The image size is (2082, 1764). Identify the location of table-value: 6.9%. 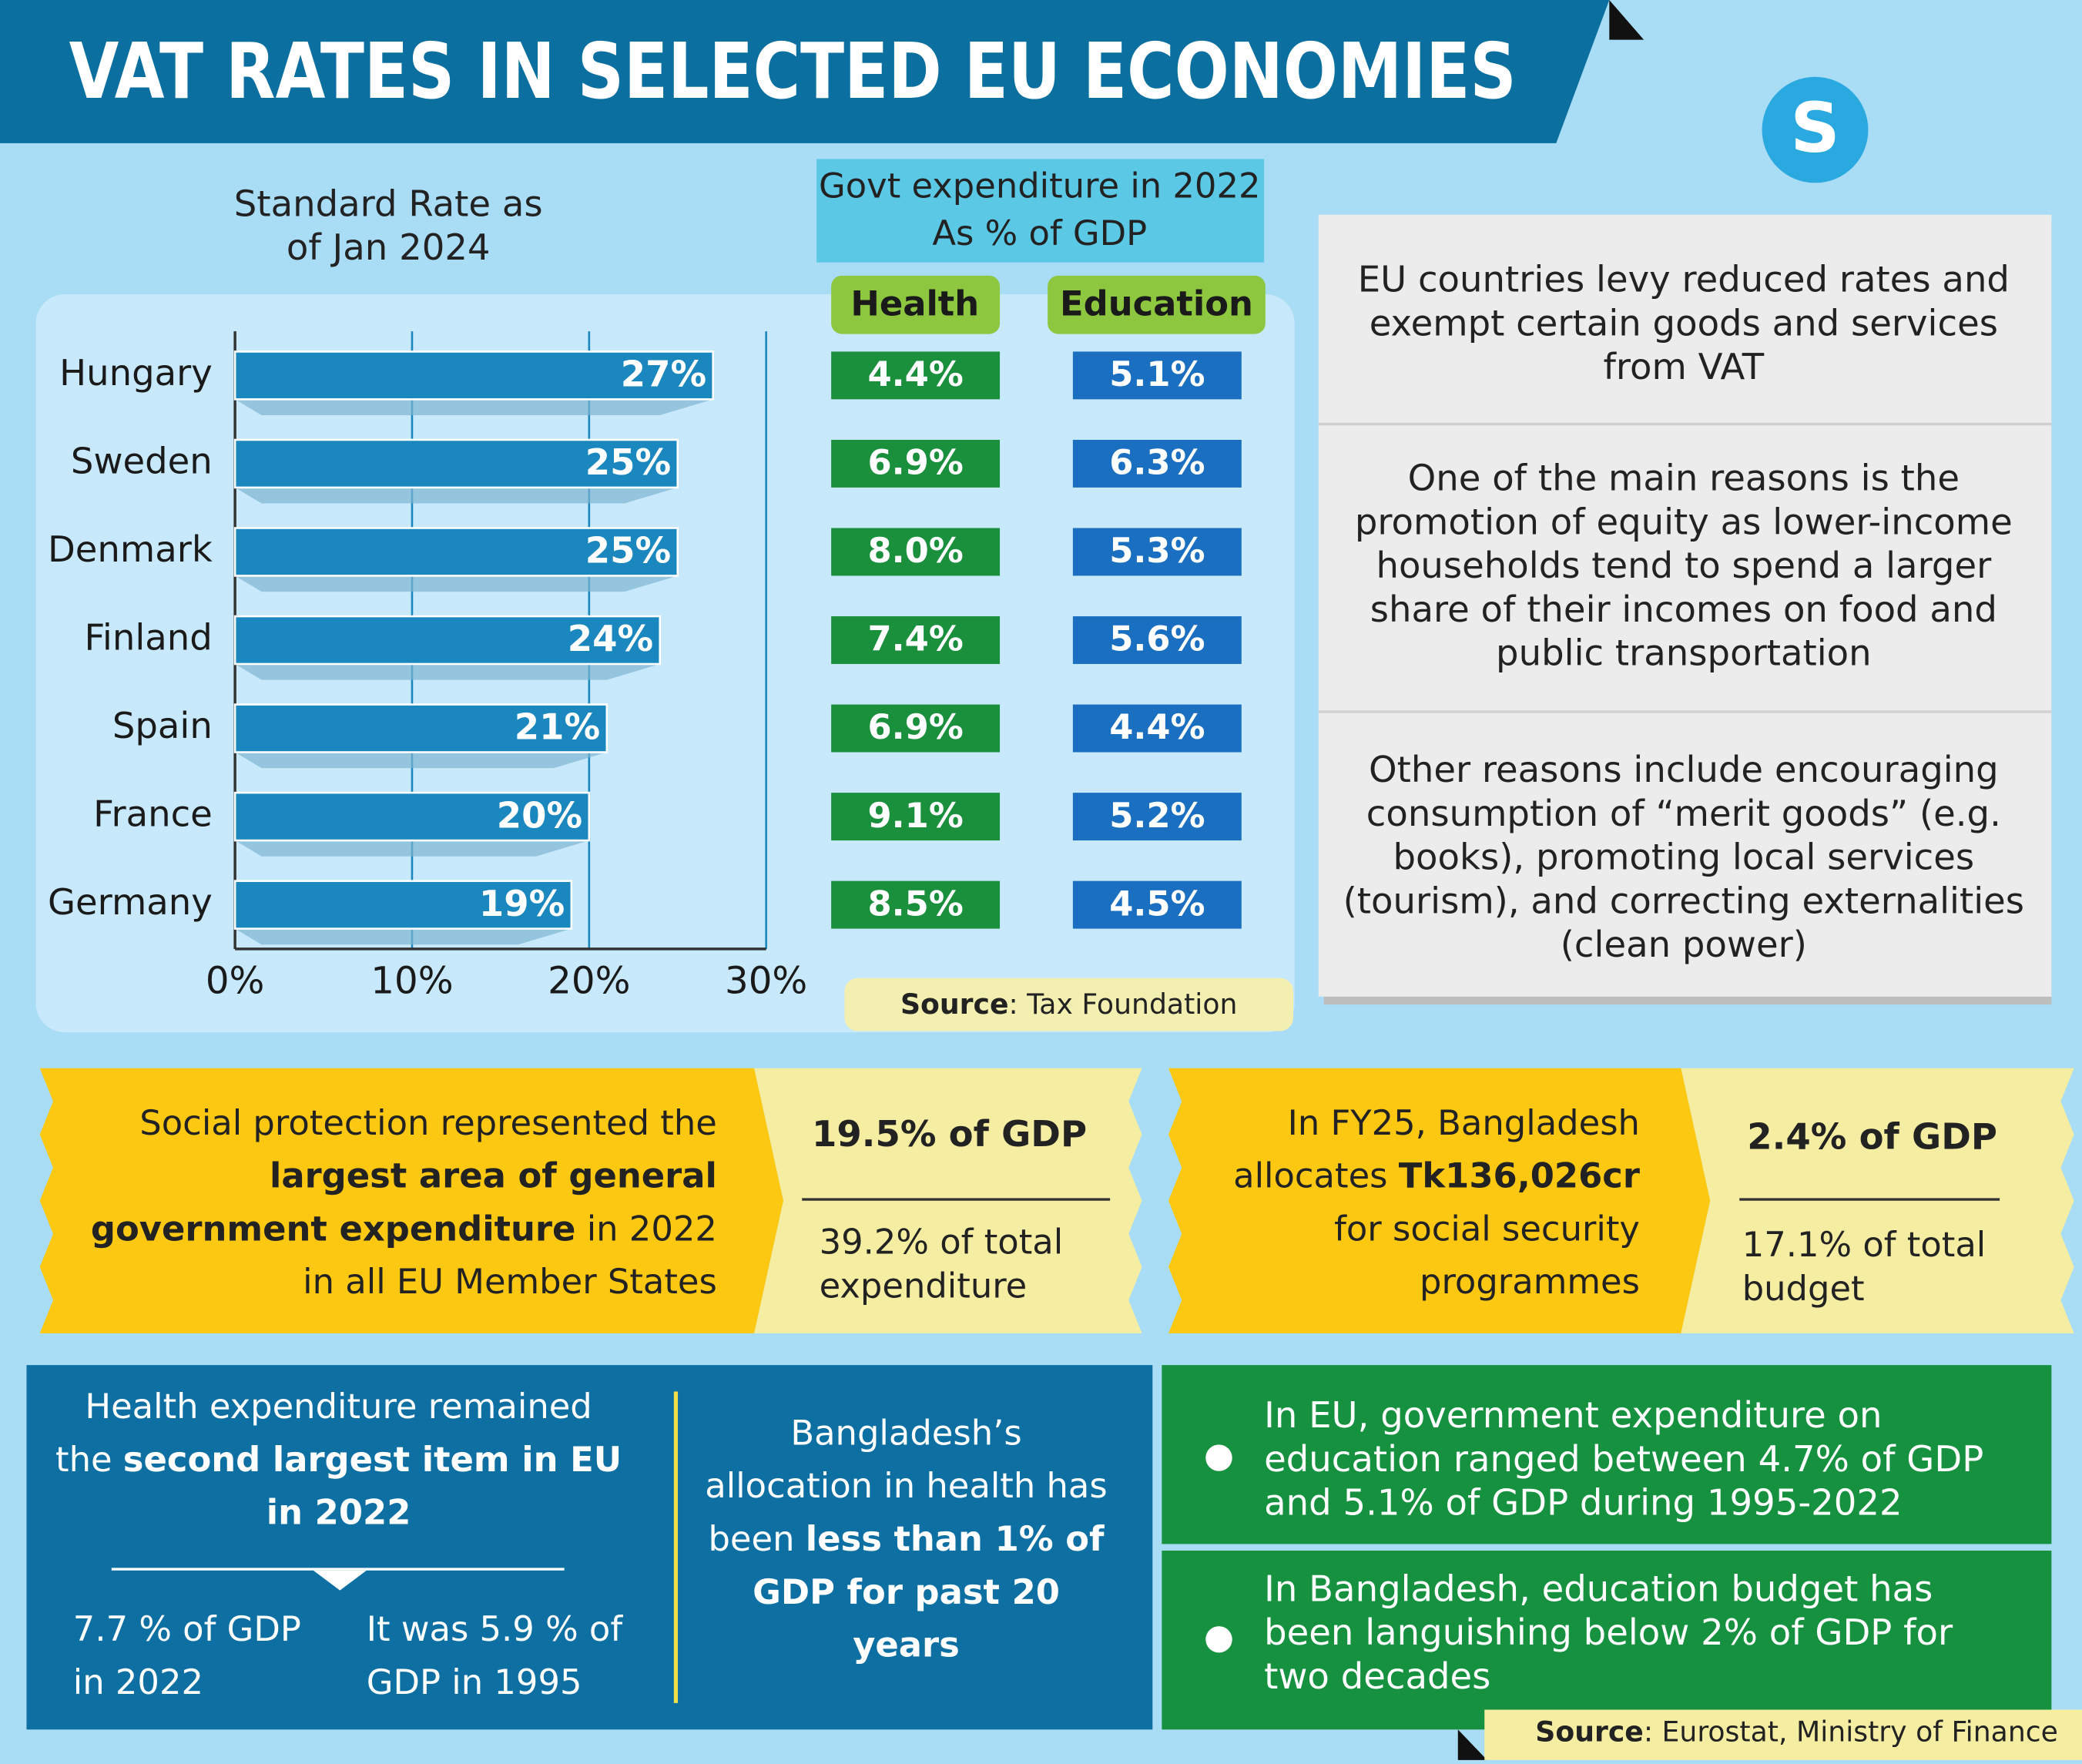
(915, 726).